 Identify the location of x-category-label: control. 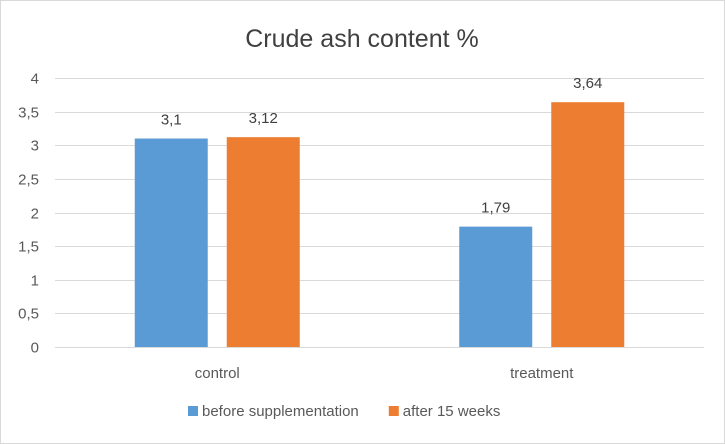
(217, 373).